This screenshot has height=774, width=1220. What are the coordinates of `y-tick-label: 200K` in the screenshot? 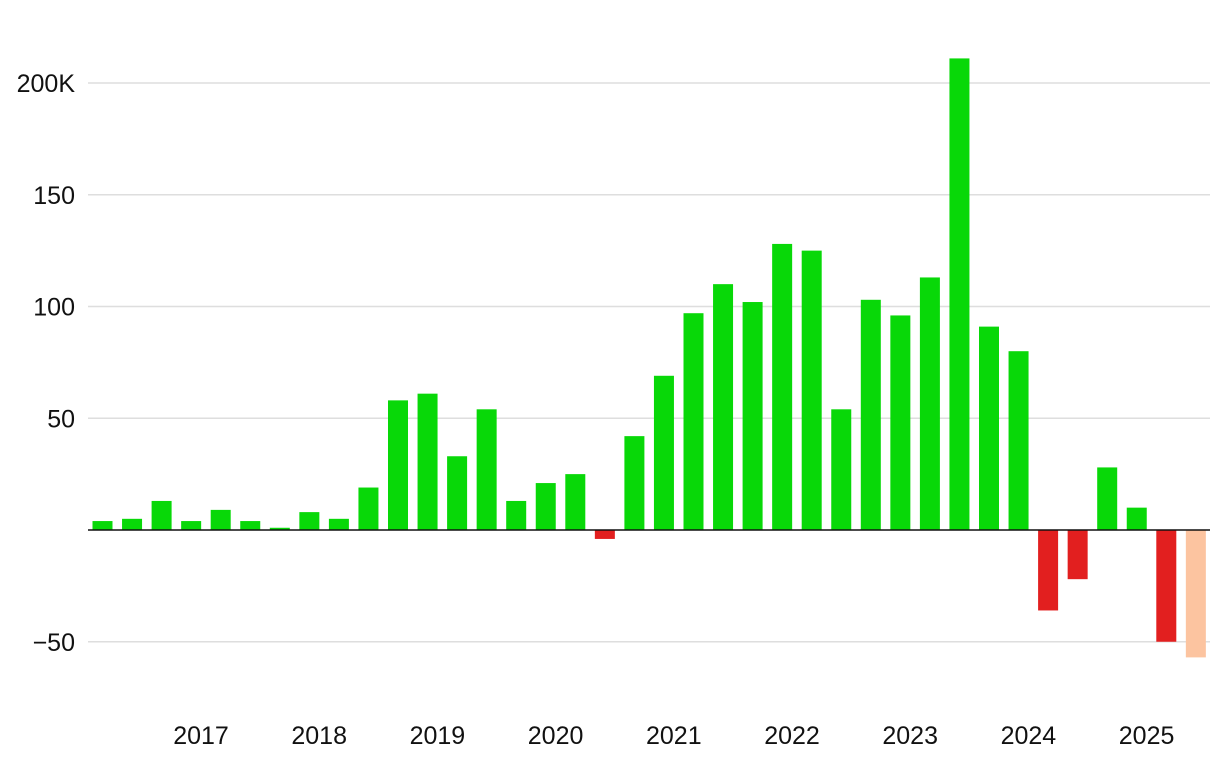 It's located at (46, 84).